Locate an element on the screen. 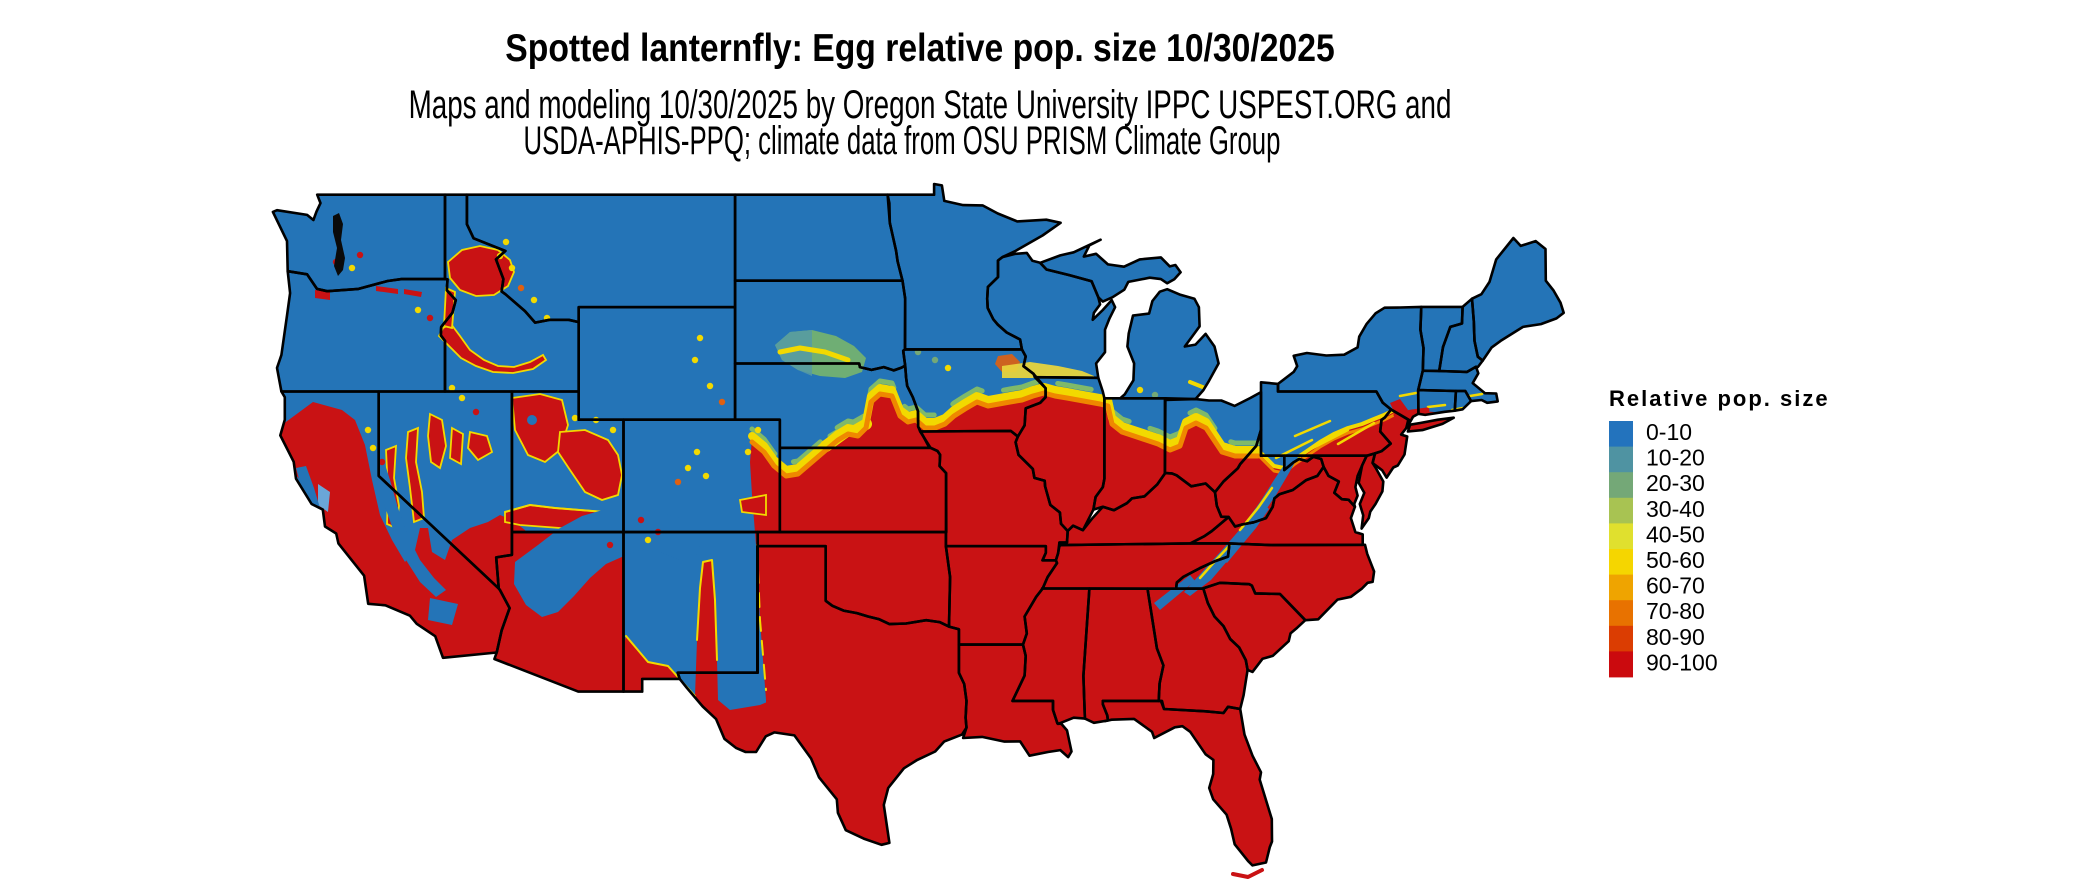 The height and width of the screenshot is (892, 2100). svg-text: 30-40 is located at coordinates (1675, 509).